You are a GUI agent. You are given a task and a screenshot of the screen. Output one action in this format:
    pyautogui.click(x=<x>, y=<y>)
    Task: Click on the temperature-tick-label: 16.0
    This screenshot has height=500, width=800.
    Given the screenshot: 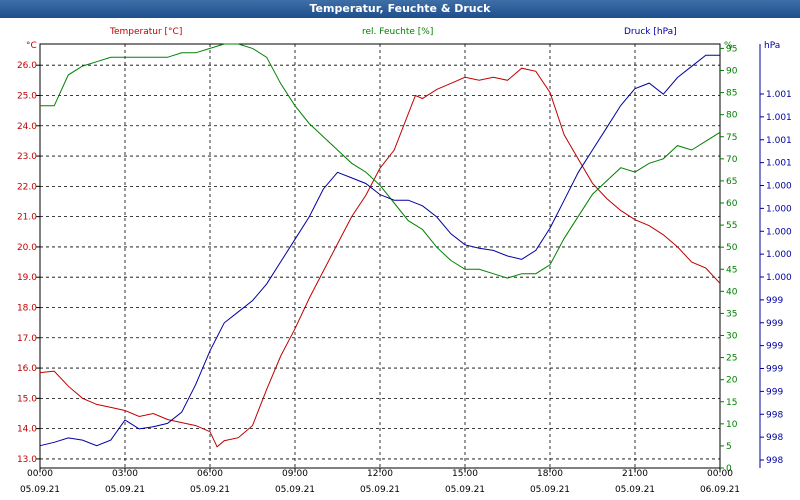 What is the action you would take?
    pyautogui.click(x=27, y=369)
    